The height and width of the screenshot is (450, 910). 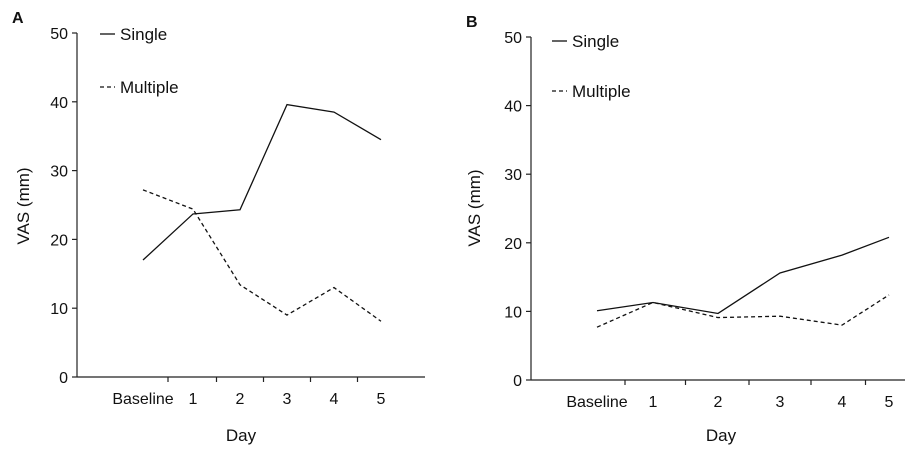 What do you see at coordinates (241, 435) in the screenshot?
I see `panel-a-x-axis-title: Day` at bounding box center [241, 435].